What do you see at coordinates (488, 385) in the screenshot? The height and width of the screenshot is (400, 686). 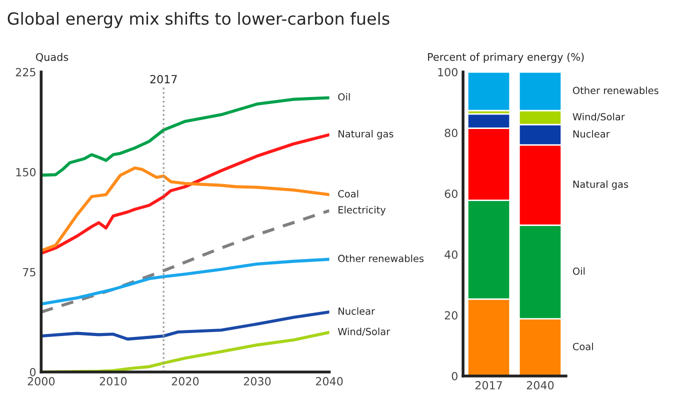 I see `x-tick-label: 2017` at bounding box center [488, 385].